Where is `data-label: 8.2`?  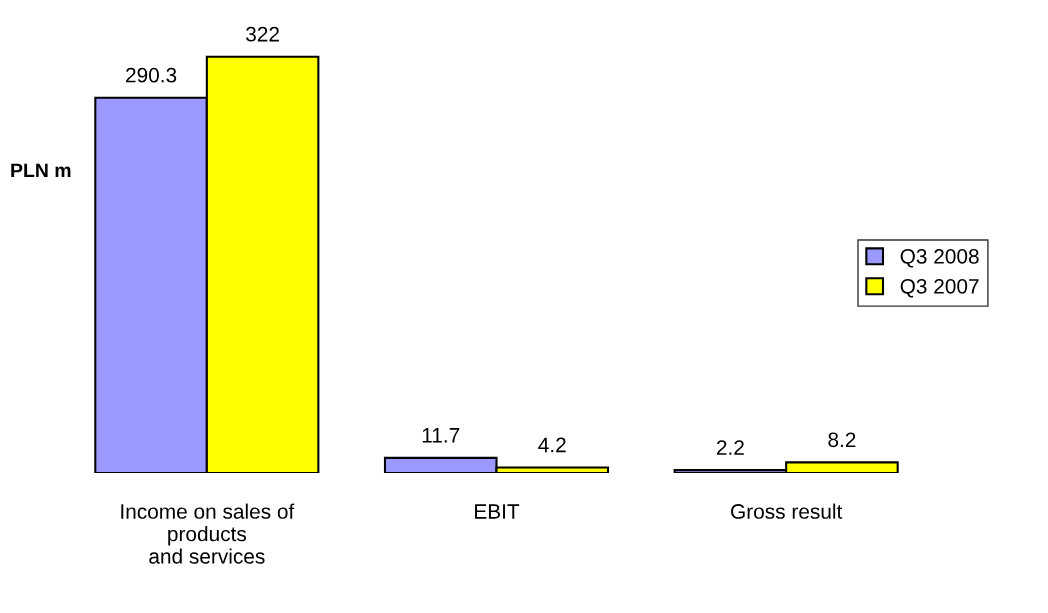
data-label: 8.2 is located at coordinates (842, 440).